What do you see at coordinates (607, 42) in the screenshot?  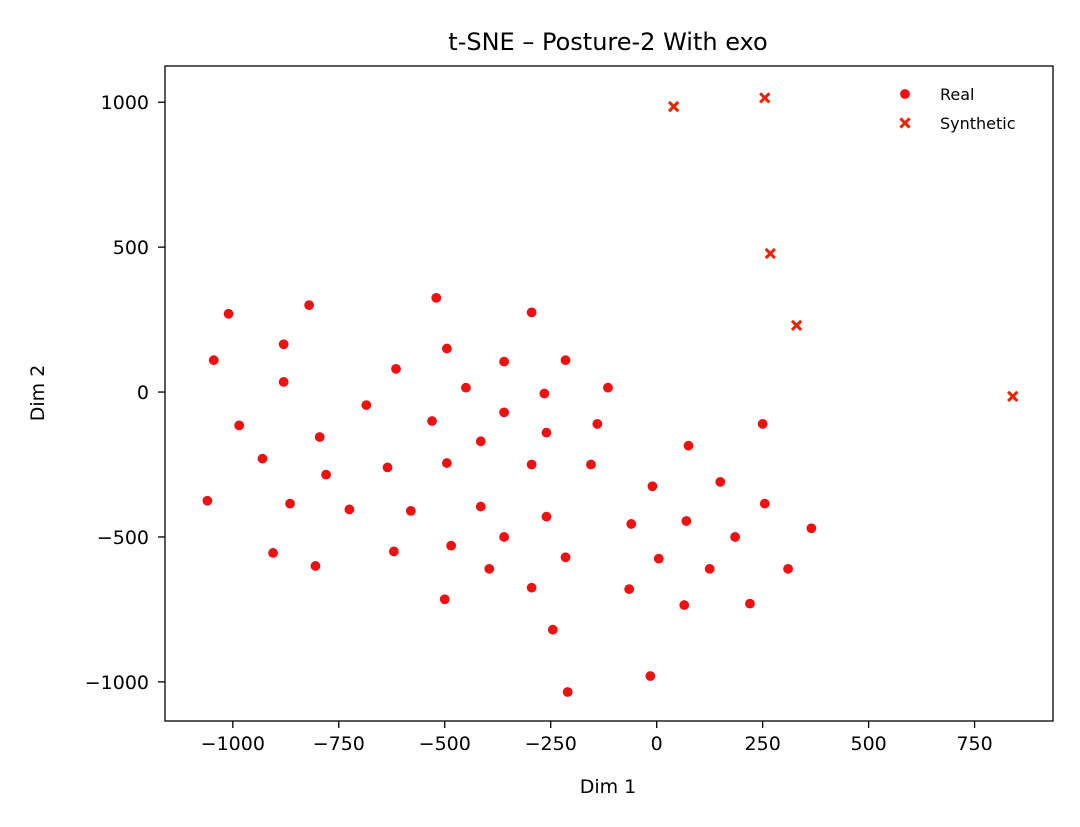 I see `chart-title: t-SNE – Posture-2 With exo` at bounding box center [607, 42].